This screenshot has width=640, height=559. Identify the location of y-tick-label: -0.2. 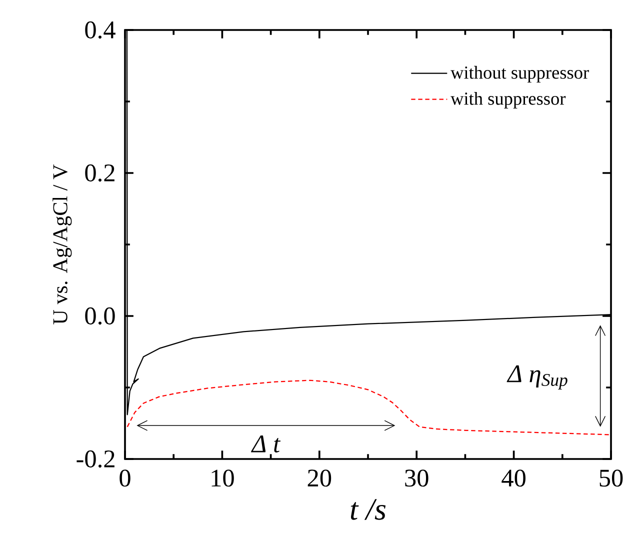
(95, 459).